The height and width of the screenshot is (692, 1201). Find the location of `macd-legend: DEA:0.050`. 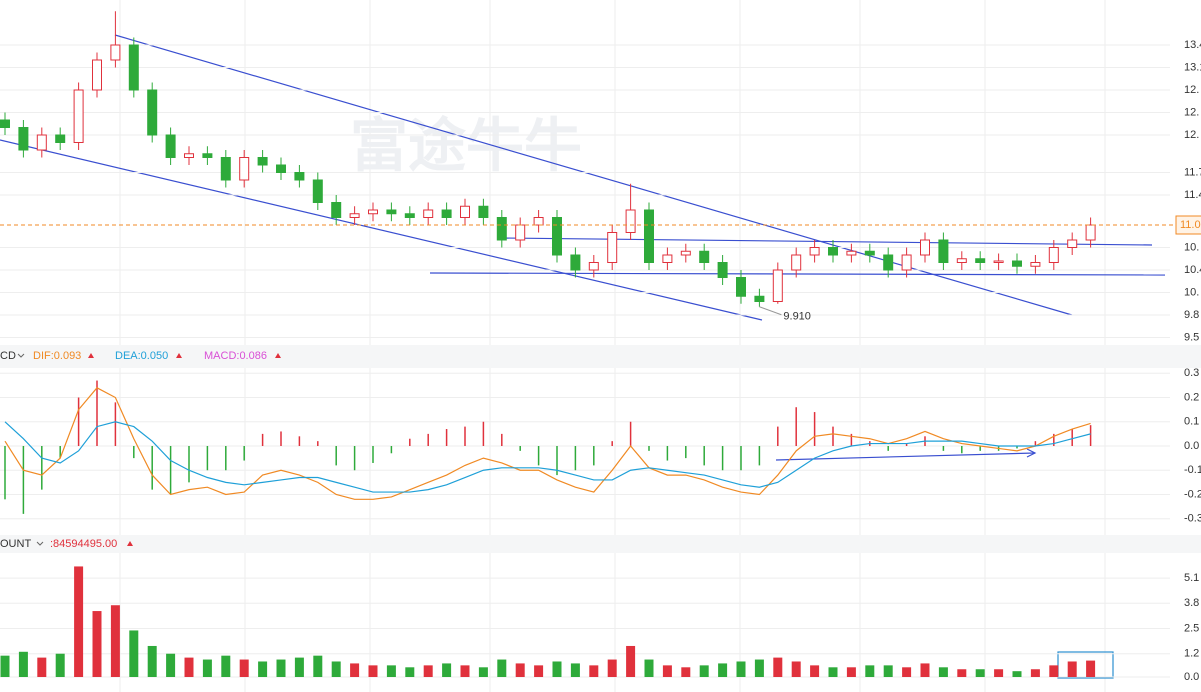

macd-legend: DEA:0.050 is located at coordinates (141, 356).